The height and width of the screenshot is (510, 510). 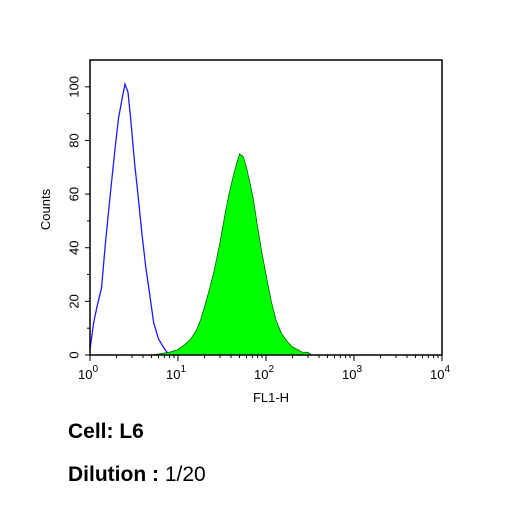 I want to click on series-0-outline-histogram, so click(x=131, y=218).